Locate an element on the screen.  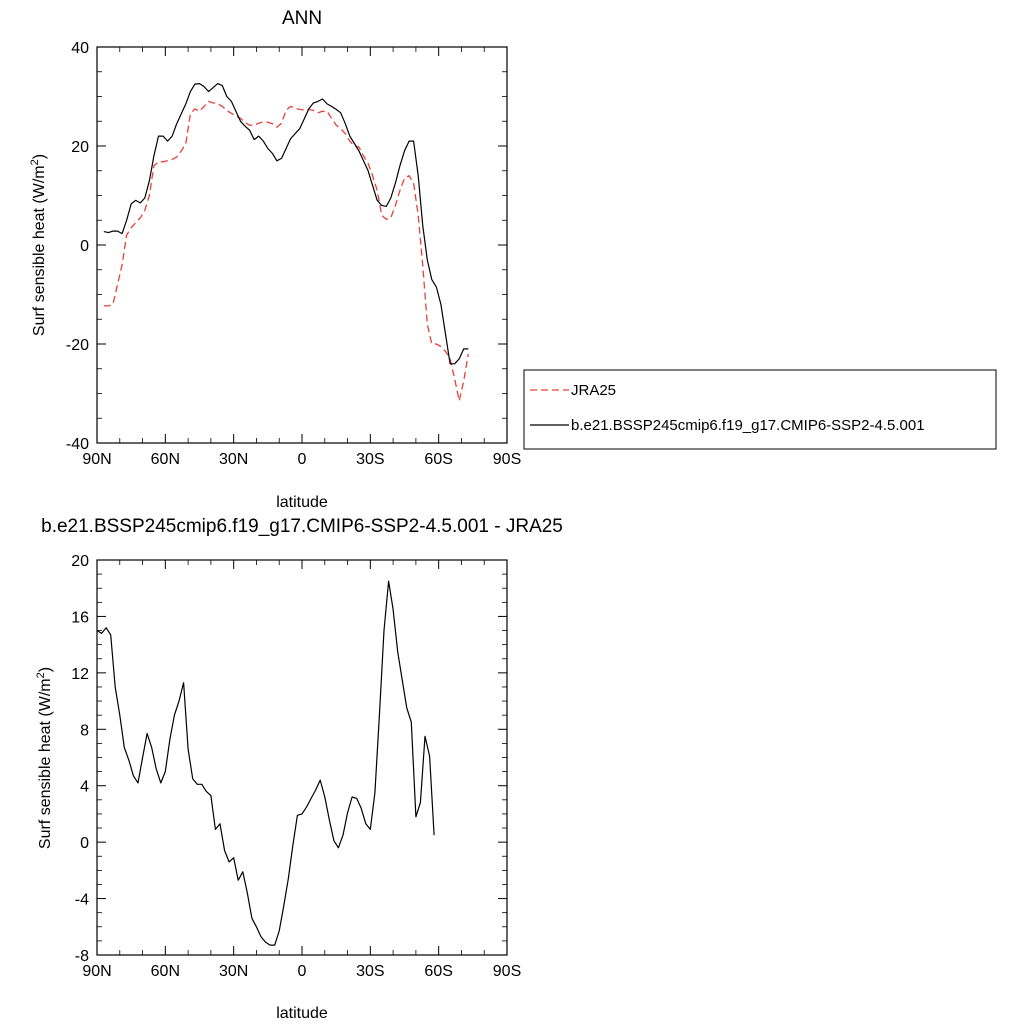
bottom-x-tick-label: 60N is located at coordinates (165, 971).